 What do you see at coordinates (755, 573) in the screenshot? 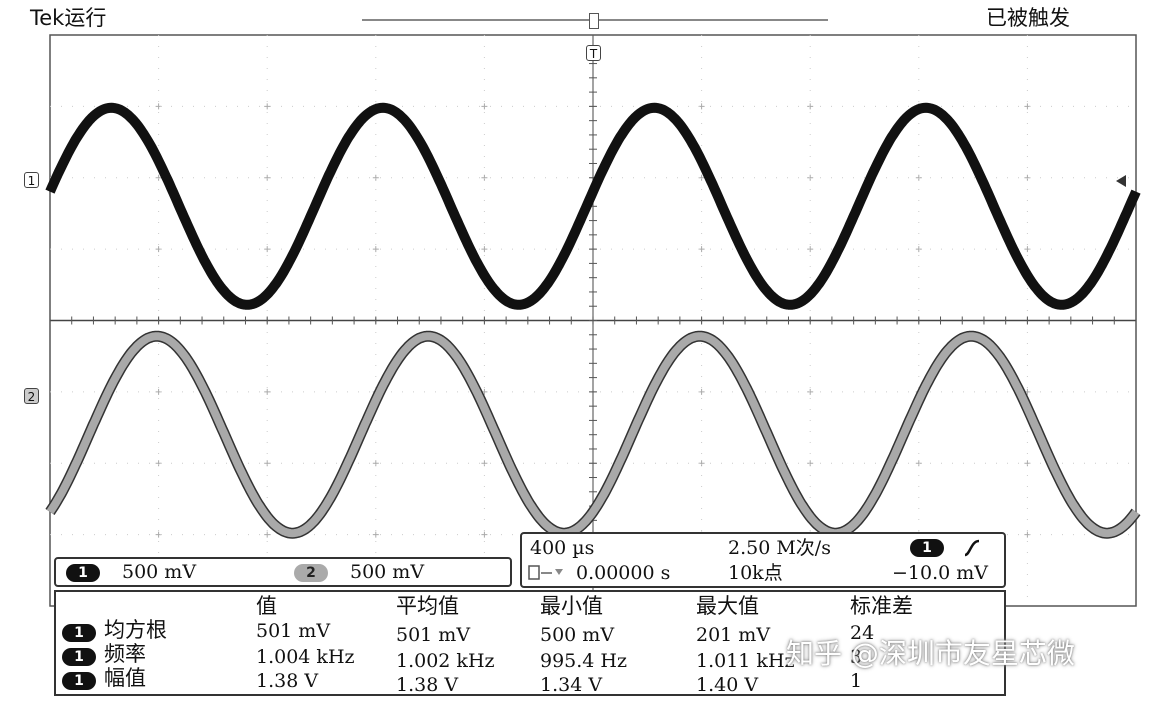
I see `record-length: 10k点` at bounding box center [755, 573].